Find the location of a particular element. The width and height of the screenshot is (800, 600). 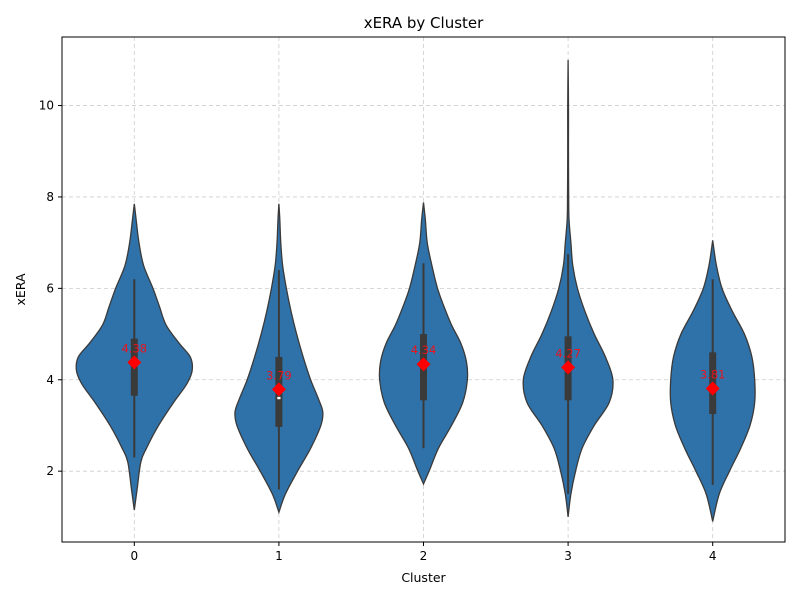

x-axis-ticks: 0 1 2 3 4 is located at coordinates (423, 552).